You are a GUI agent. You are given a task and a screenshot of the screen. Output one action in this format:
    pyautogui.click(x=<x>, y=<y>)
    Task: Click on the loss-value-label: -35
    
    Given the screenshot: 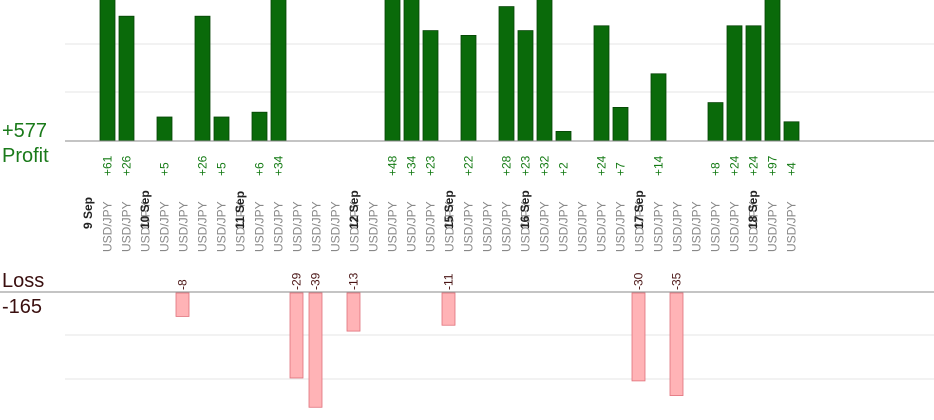 What is the action you would take?
    pyautogui.click(x=677, y=281)
    